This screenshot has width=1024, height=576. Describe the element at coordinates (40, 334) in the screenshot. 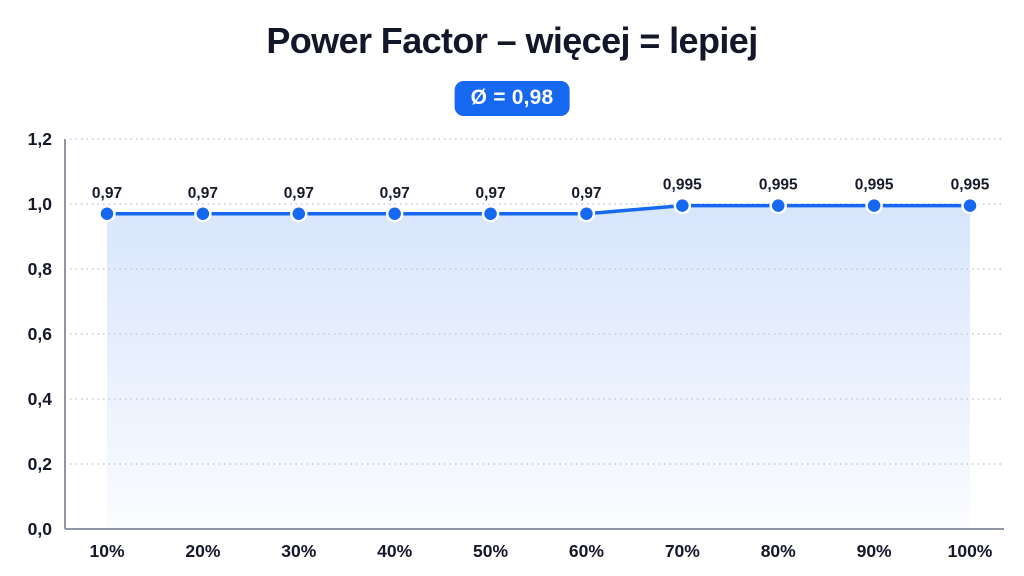

I see `y-tick-label: 0,6` at that location.